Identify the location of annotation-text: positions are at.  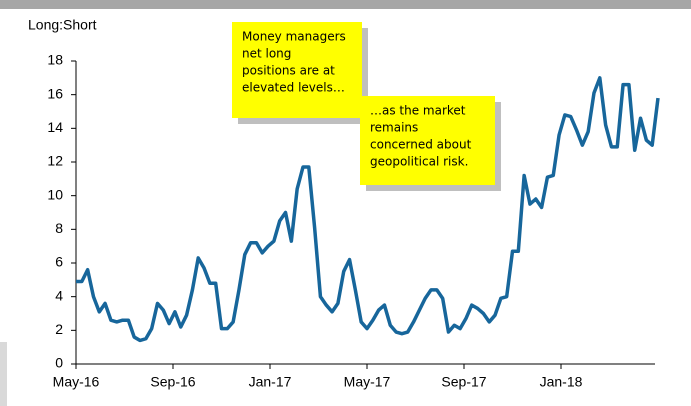
(288, 71).